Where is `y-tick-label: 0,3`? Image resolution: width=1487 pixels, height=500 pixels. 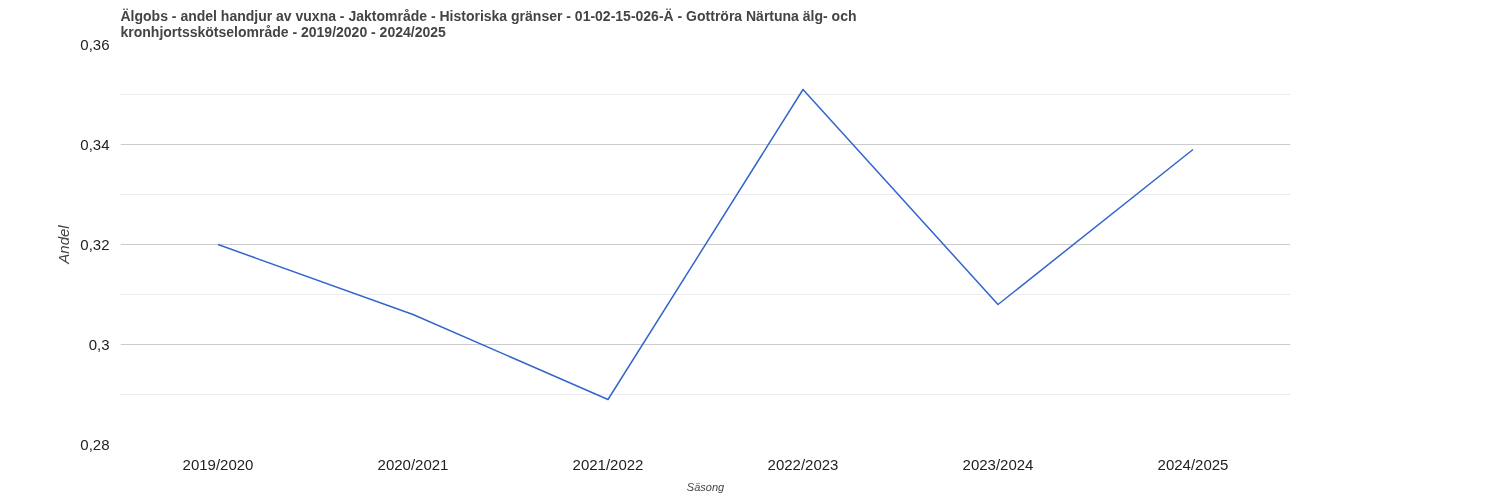 y-tick-label: 0,3 is located at coordinates (99, 344).